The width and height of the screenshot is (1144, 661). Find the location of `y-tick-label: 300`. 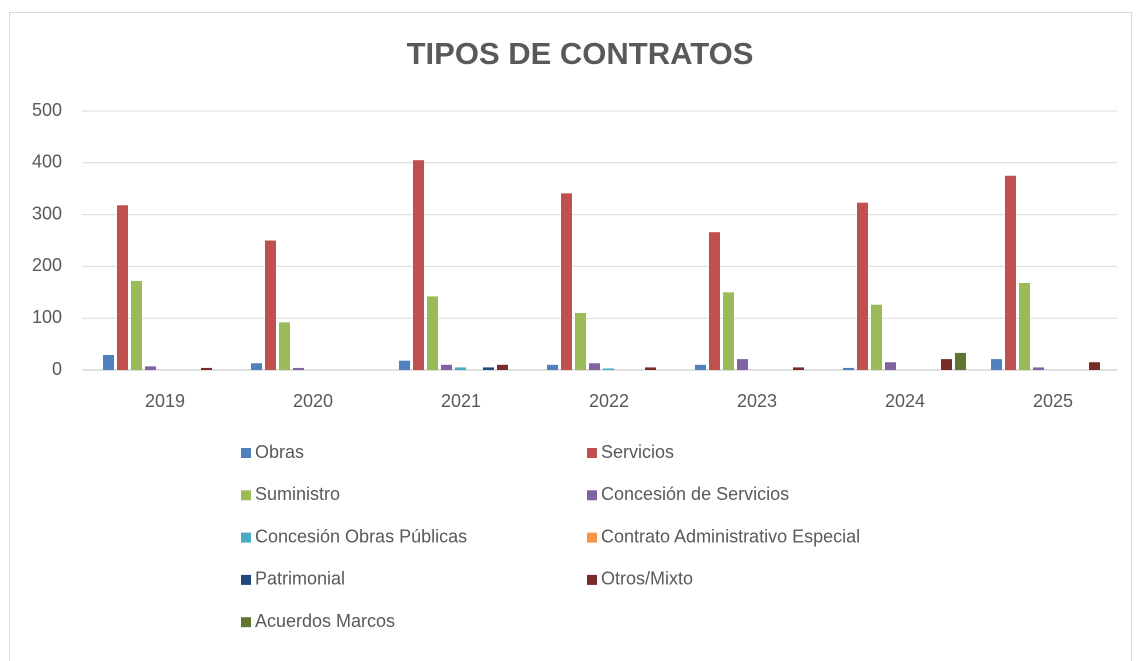

y-tick-label: 300 is located at coordinates (47, 213).